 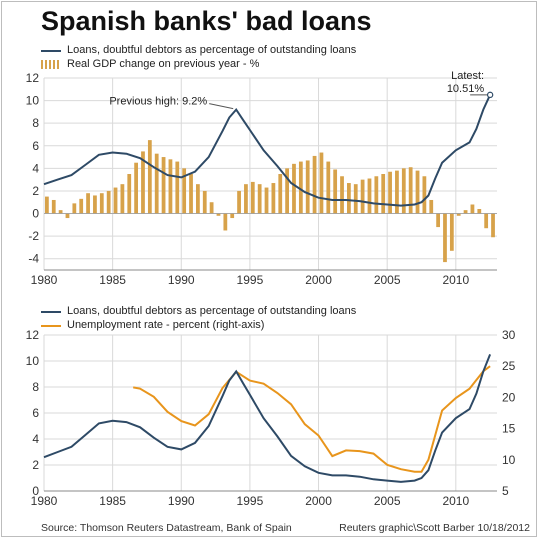 What do you see at coordinates (33, 236) in the screenshot?
I see `y-tick-label: -2` at bounding box center [33, 236].